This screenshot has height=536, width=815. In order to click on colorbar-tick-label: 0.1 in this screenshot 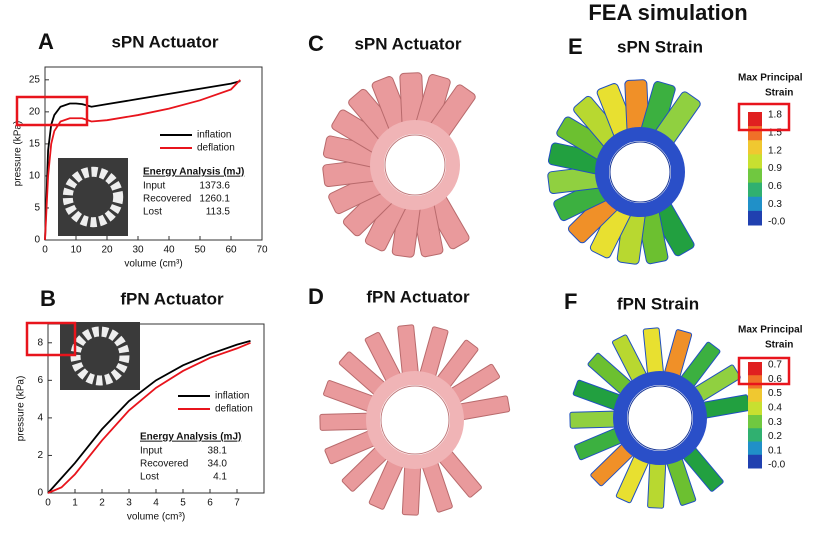, I will do `click(775, 450)`.